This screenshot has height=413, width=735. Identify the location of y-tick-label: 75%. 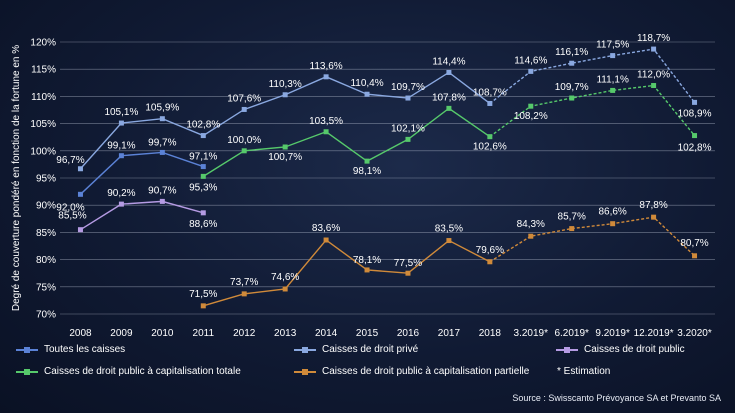
(46, 287).